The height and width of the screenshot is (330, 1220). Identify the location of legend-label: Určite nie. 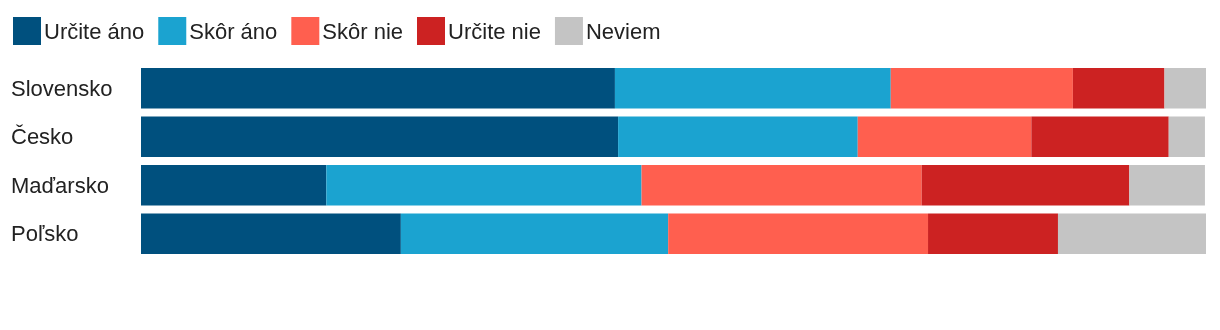
(494, 31).